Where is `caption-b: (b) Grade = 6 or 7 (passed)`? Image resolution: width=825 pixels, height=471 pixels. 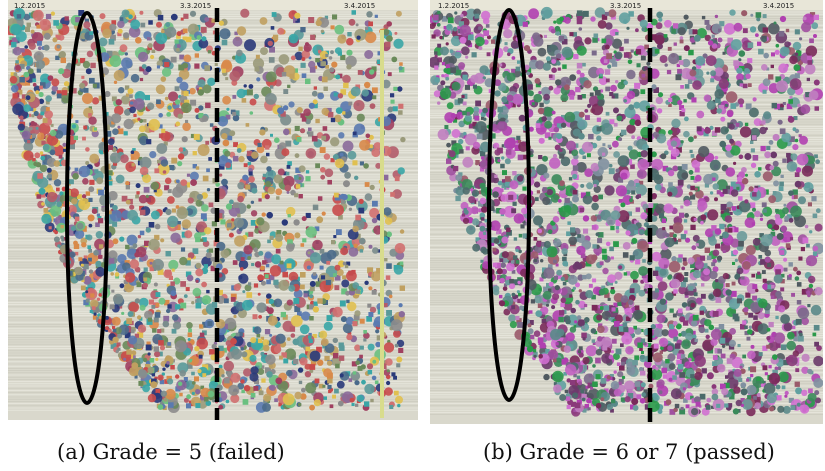
caption-b: (b) Grade = 6 or 7 (passed) is located at coordinates (629, 452).